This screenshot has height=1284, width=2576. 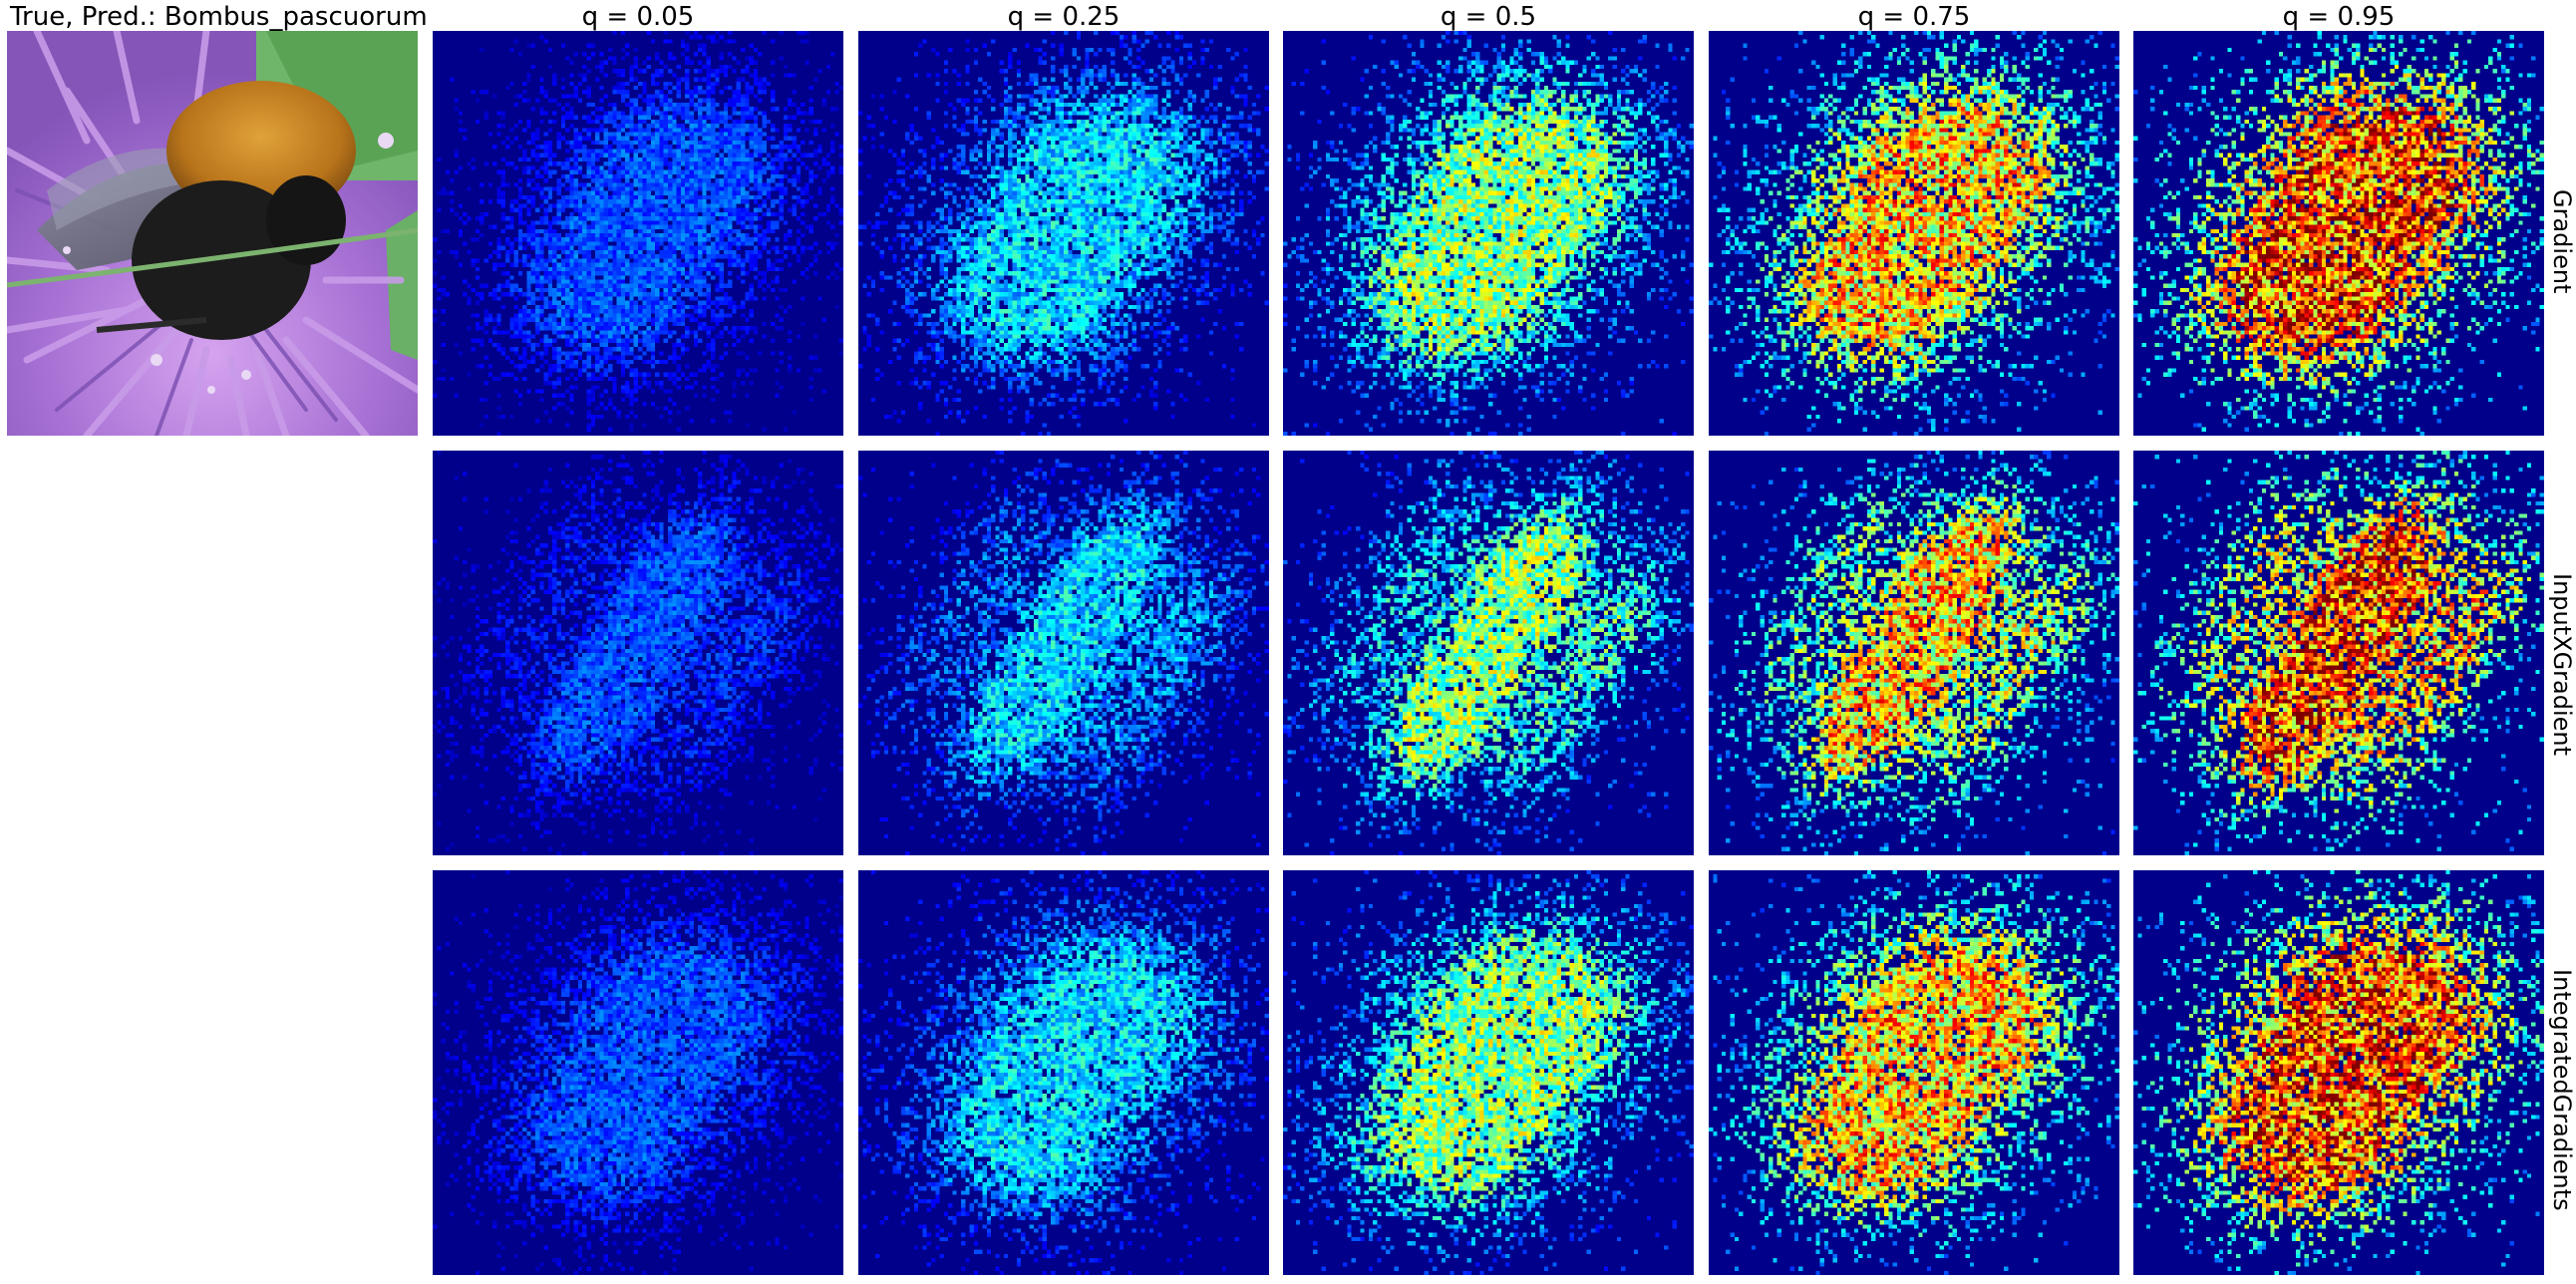 What do you see at coordinates (1914, 233) in the screenshot?
I see `heatmap-gradient-q075` at bounding box center [1914, 233].